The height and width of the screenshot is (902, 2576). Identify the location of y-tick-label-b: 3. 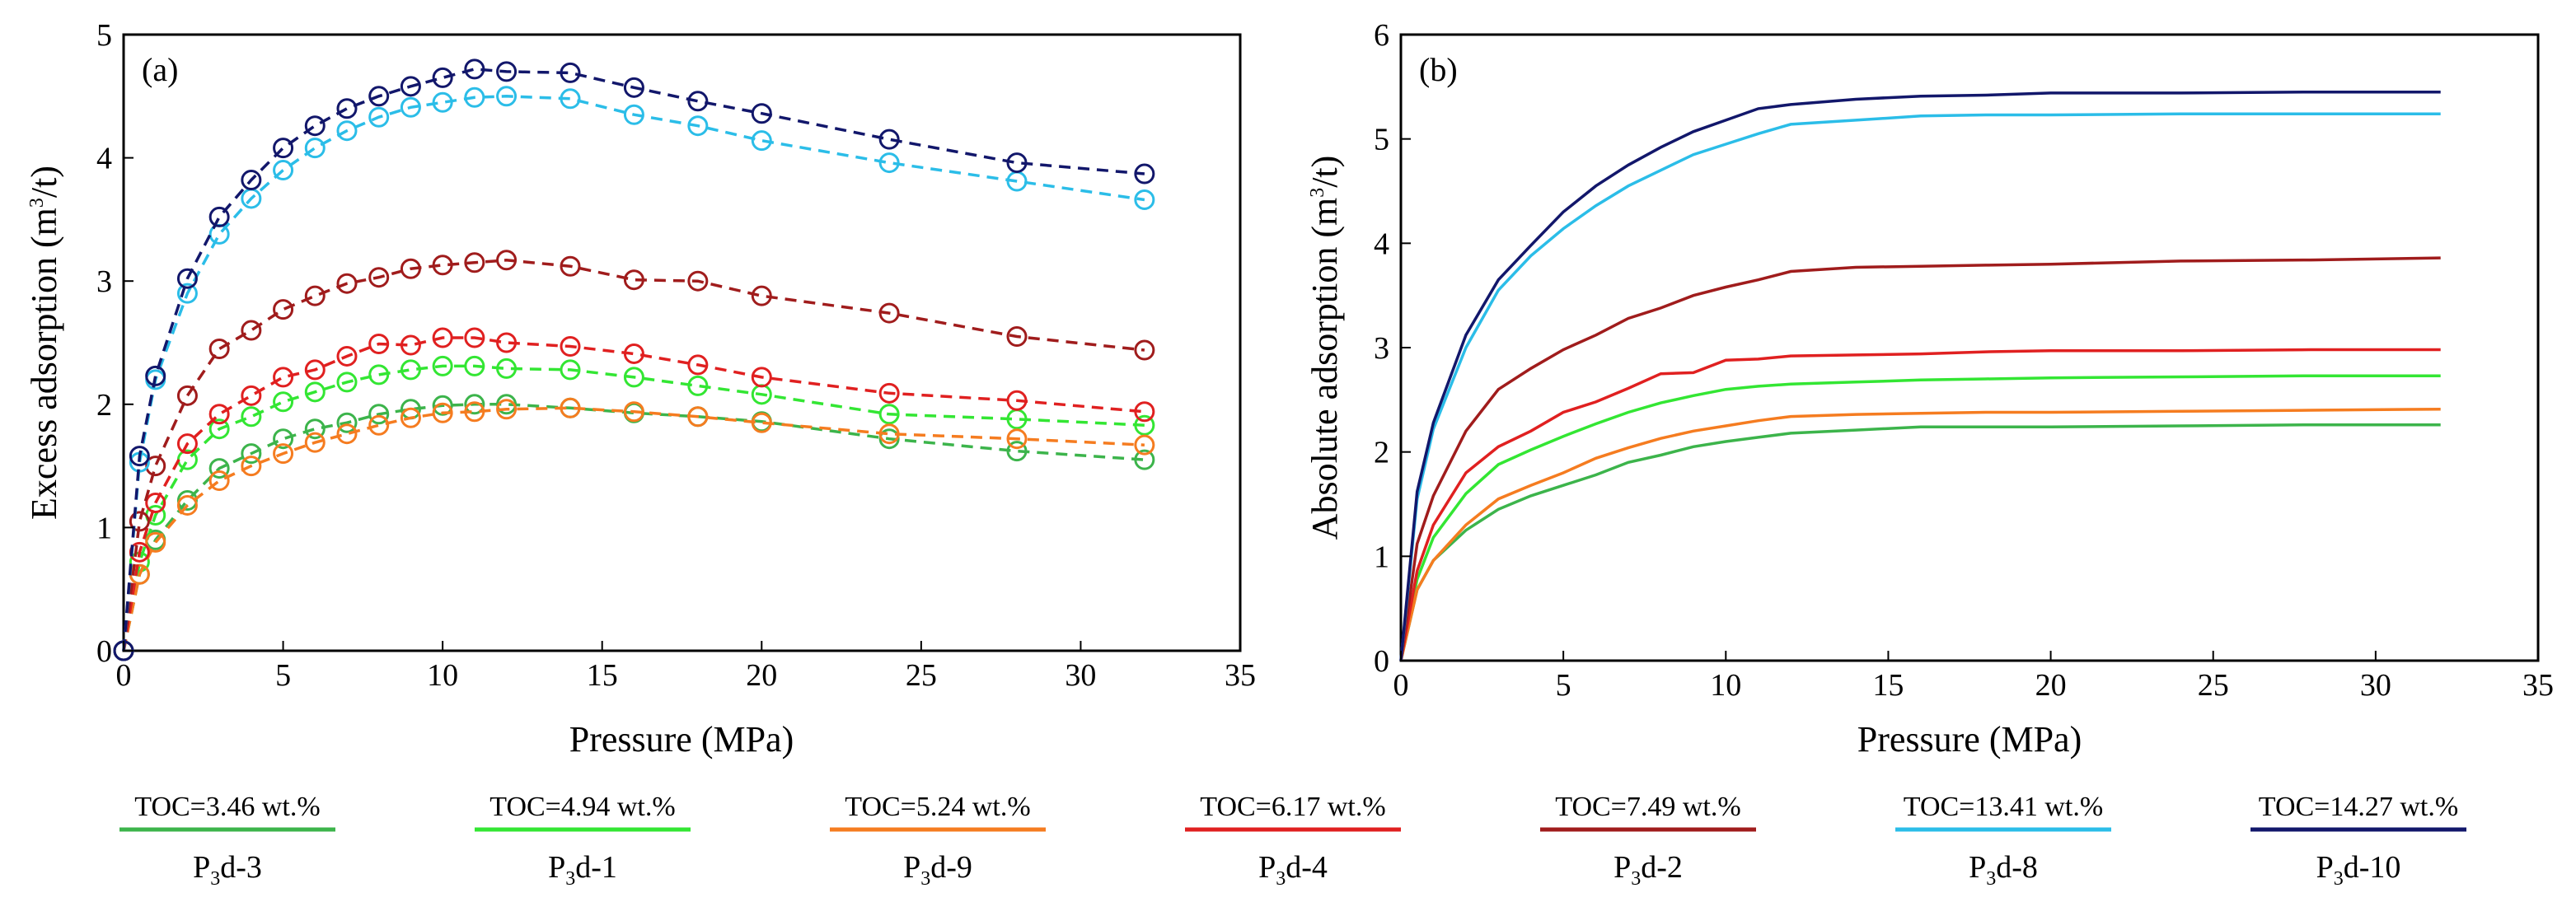
(1381, 348).